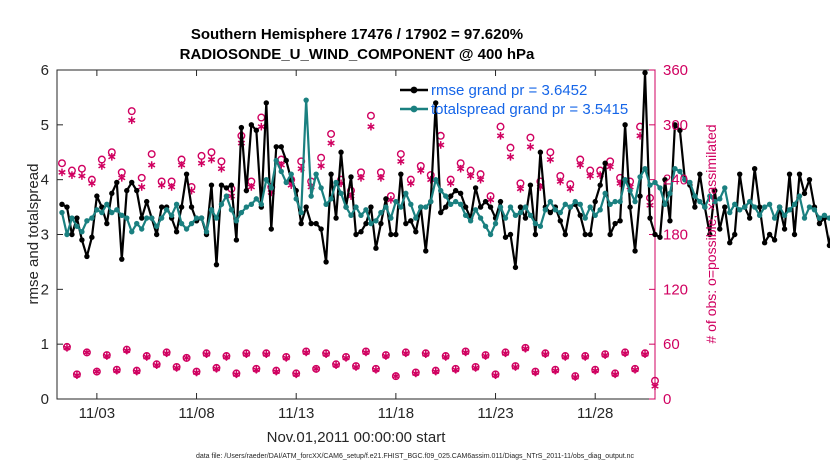 This screenshot has width=830, height=470. What do you see at coordinates (45, 125) in the screenshot?
I see `y-left-tick-label: 5` at bounding box center [45, 125].